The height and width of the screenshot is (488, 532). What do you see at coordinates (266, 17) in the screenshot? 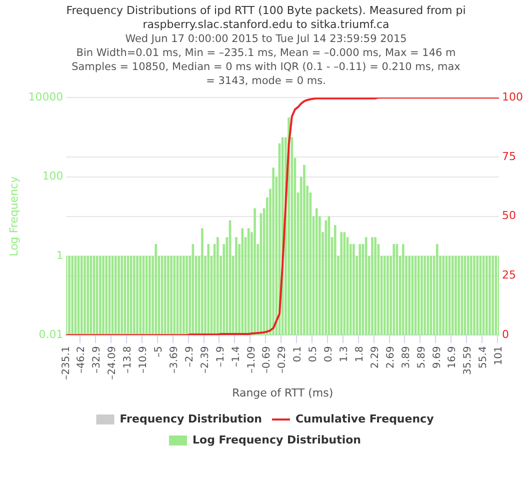
I see `chart-title: Frequency Distributions of ipd RTT (100 Byte packets). Measured from pi raspberry.slac.stanford.edu to sitka.triumf.ca` at bounding box center [266, 17].